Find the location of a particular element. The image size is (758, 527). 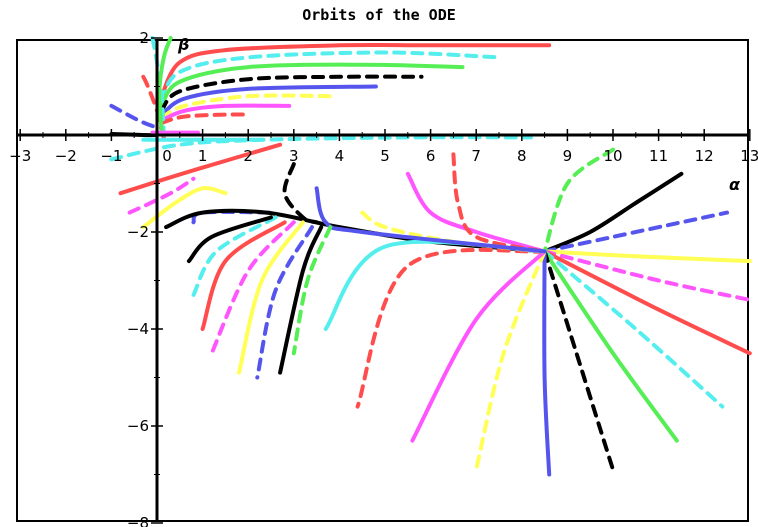

y-tick-label: 2 is located at coordinates (144, 38).